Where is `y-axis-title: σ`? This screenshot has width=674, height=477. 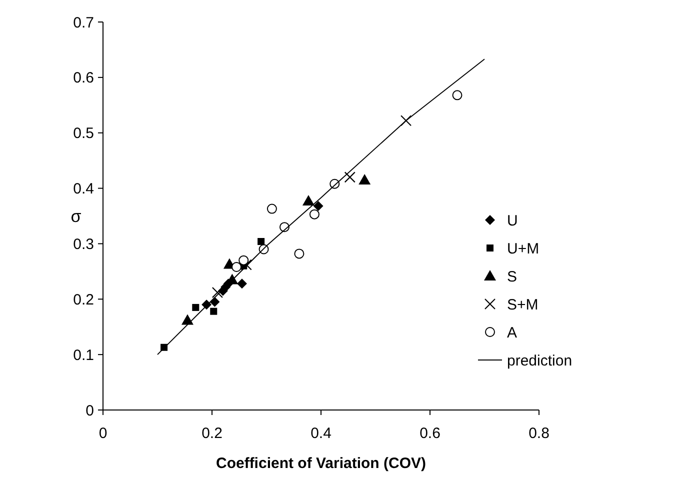
y-axis-title: σ is located at coordinates (76, 216).